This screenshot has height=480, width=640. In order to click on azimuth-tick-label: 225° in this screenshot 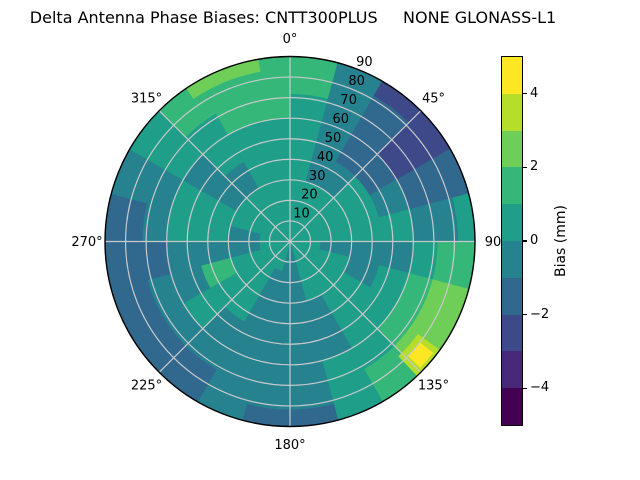, I will do `click(146, 386)`.